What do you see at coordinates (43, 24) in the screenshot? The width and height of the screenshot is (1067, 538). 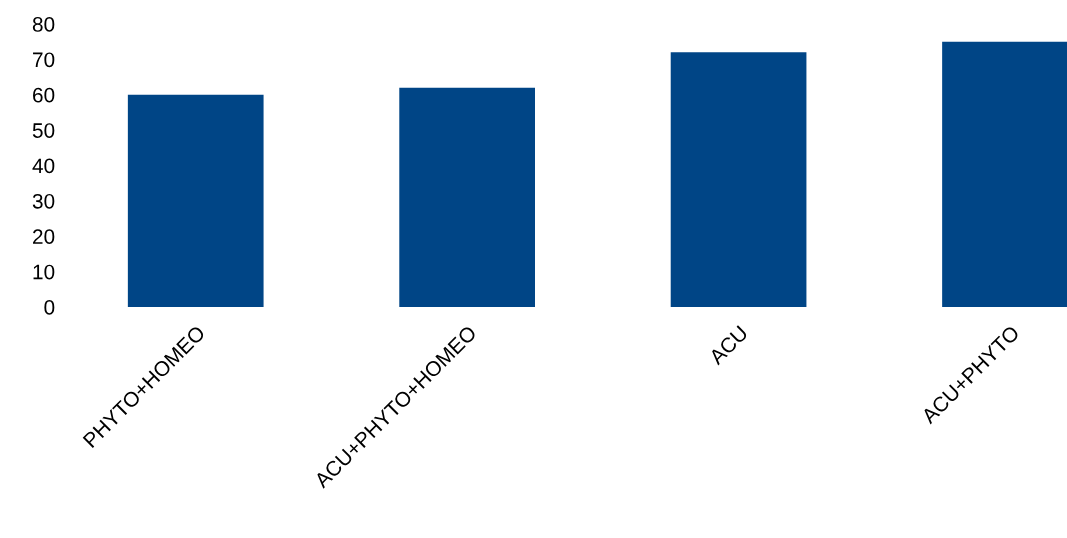 I see `y-tick-label: 80` at bounding box center [43, 24].